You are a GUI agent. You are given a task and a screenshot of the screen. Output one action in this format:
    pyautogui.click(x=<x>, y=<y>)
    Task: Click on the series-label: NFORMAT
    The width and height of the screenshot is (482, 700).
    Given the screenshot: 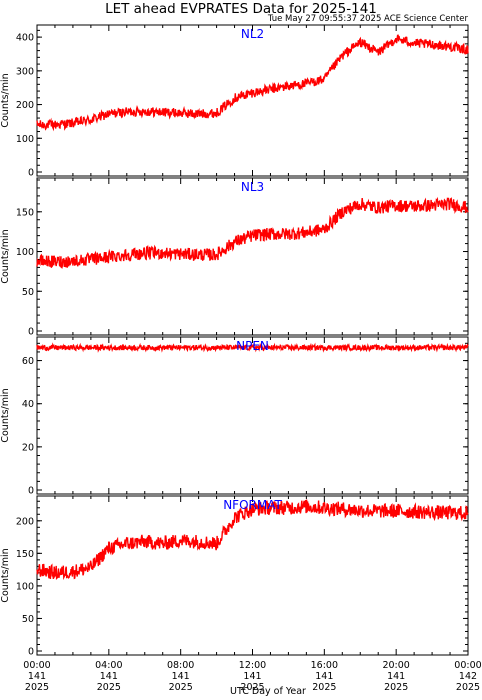 What is the action you would take?
    pyautogui.click(x=252, y=505)
    